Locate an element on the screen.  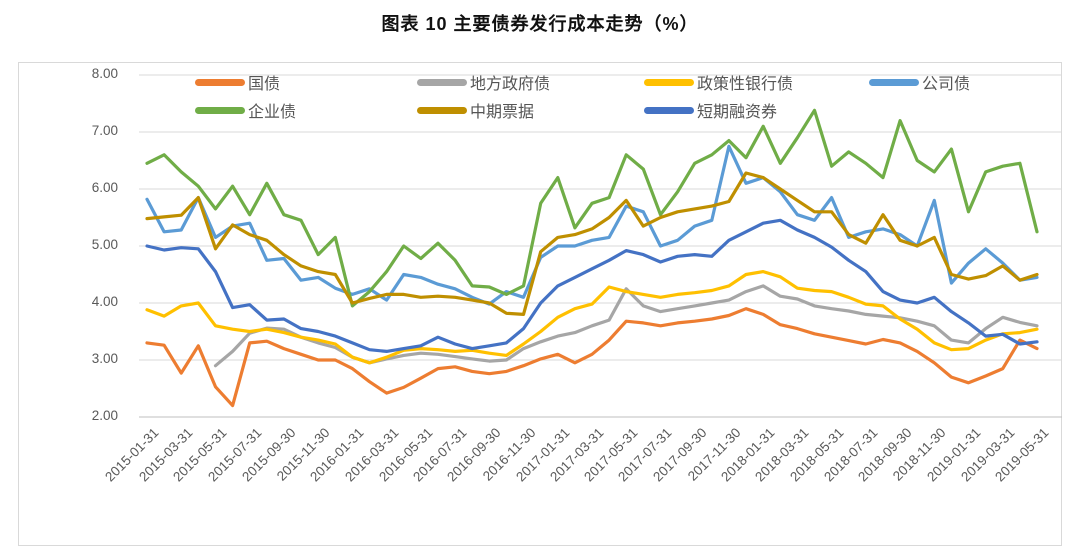
legend-item-policy-bank-bond: 政策性银行债 is located at coordinates (719, 82).